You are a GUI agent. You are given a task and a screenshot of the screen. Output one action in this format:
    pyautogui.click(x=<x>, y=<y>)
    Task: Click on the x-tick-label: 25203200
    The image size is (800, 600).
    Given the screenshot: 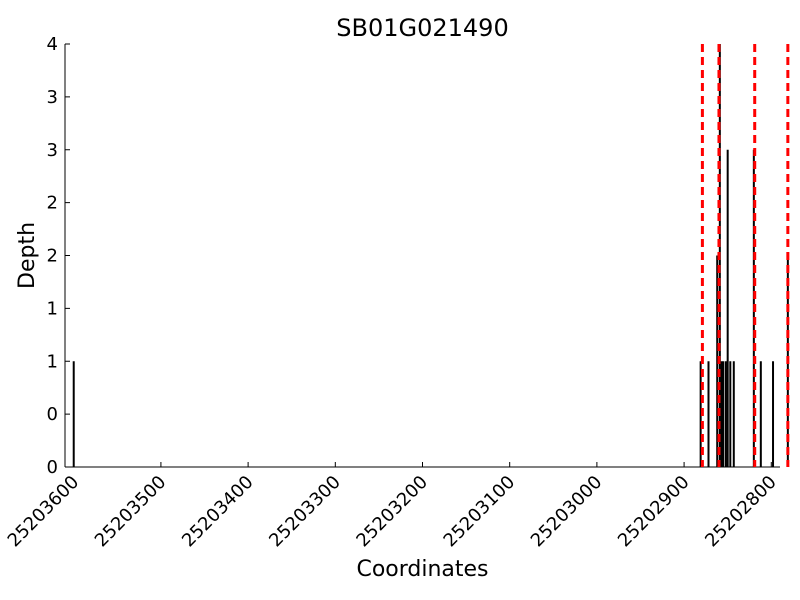 What is the action you would take?
    pyautogui.click(x=392, y=512)
    